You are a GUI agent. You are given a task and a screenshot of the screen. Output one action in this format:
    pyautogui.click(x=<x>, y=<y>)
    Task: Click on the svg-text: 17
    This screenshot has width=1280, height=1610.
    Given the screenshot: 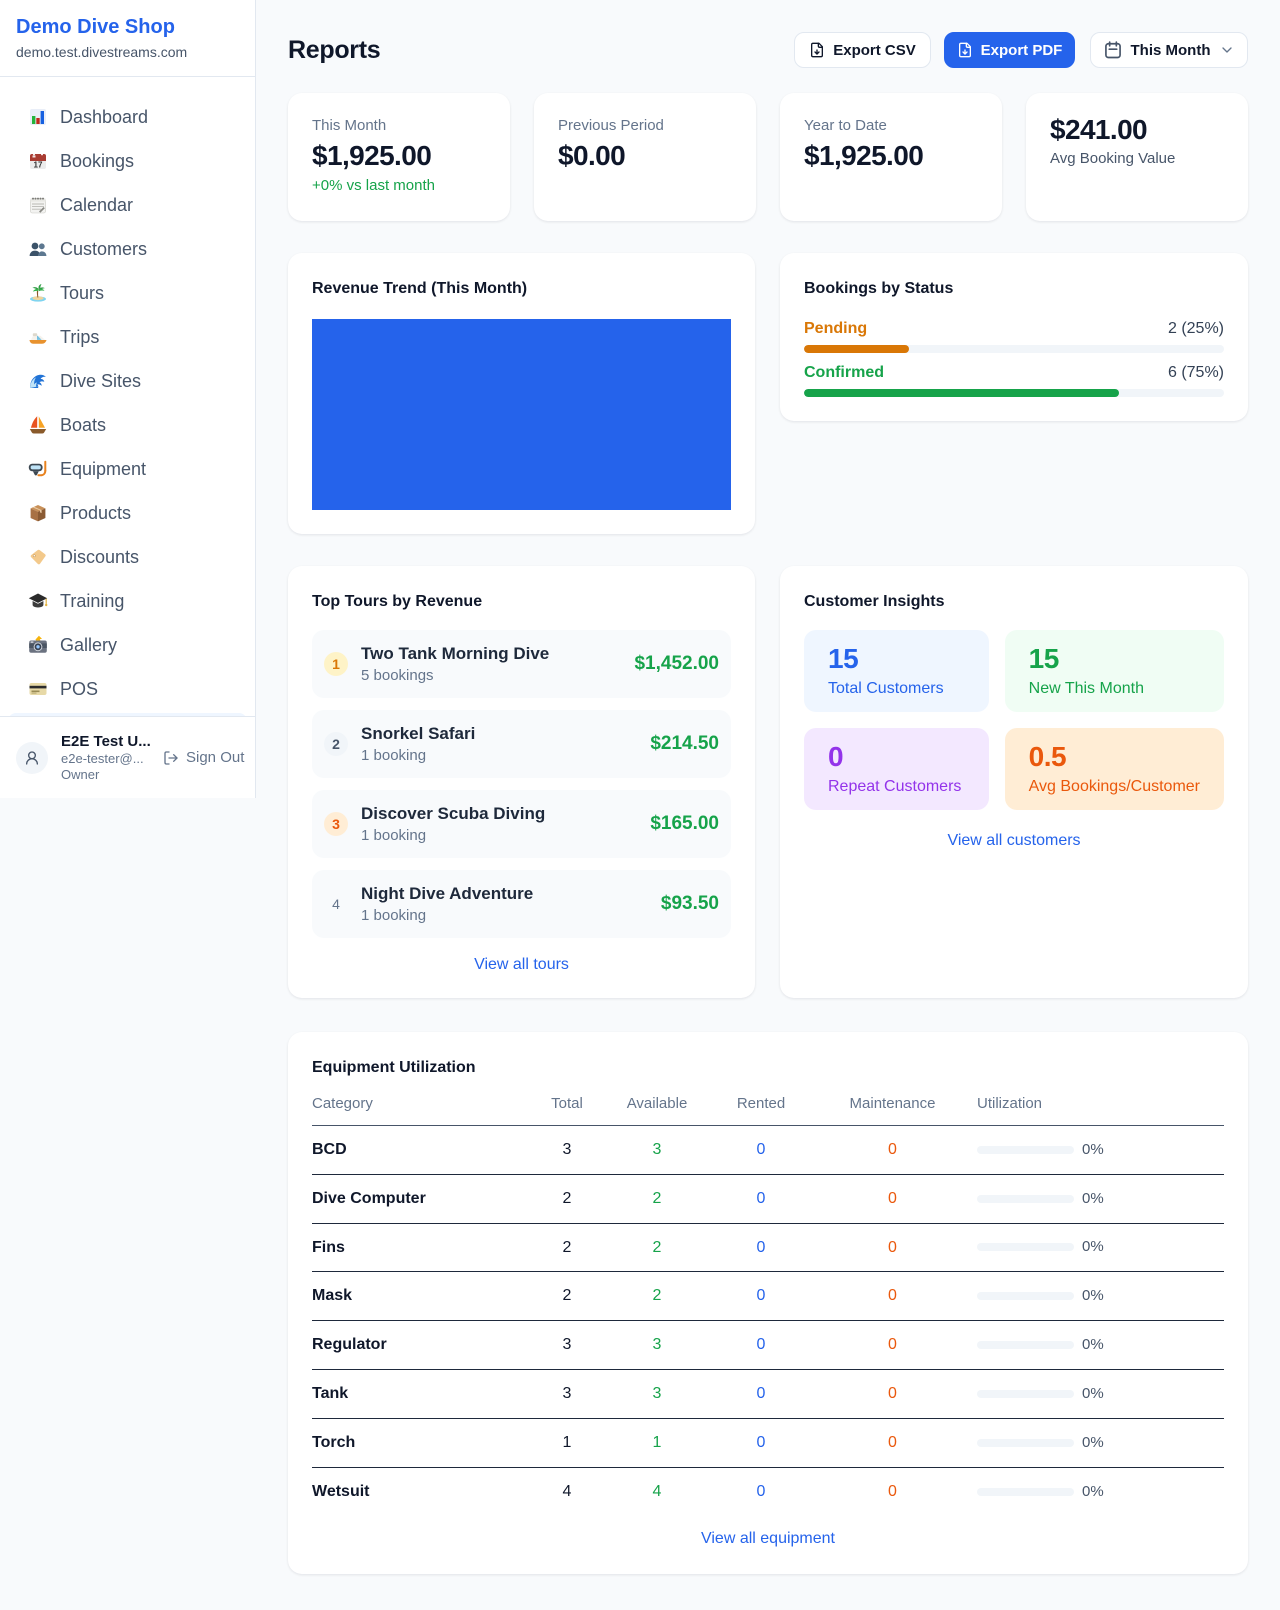 What is the action you would take?
    pyautogui.click(x=38, y=164)
    